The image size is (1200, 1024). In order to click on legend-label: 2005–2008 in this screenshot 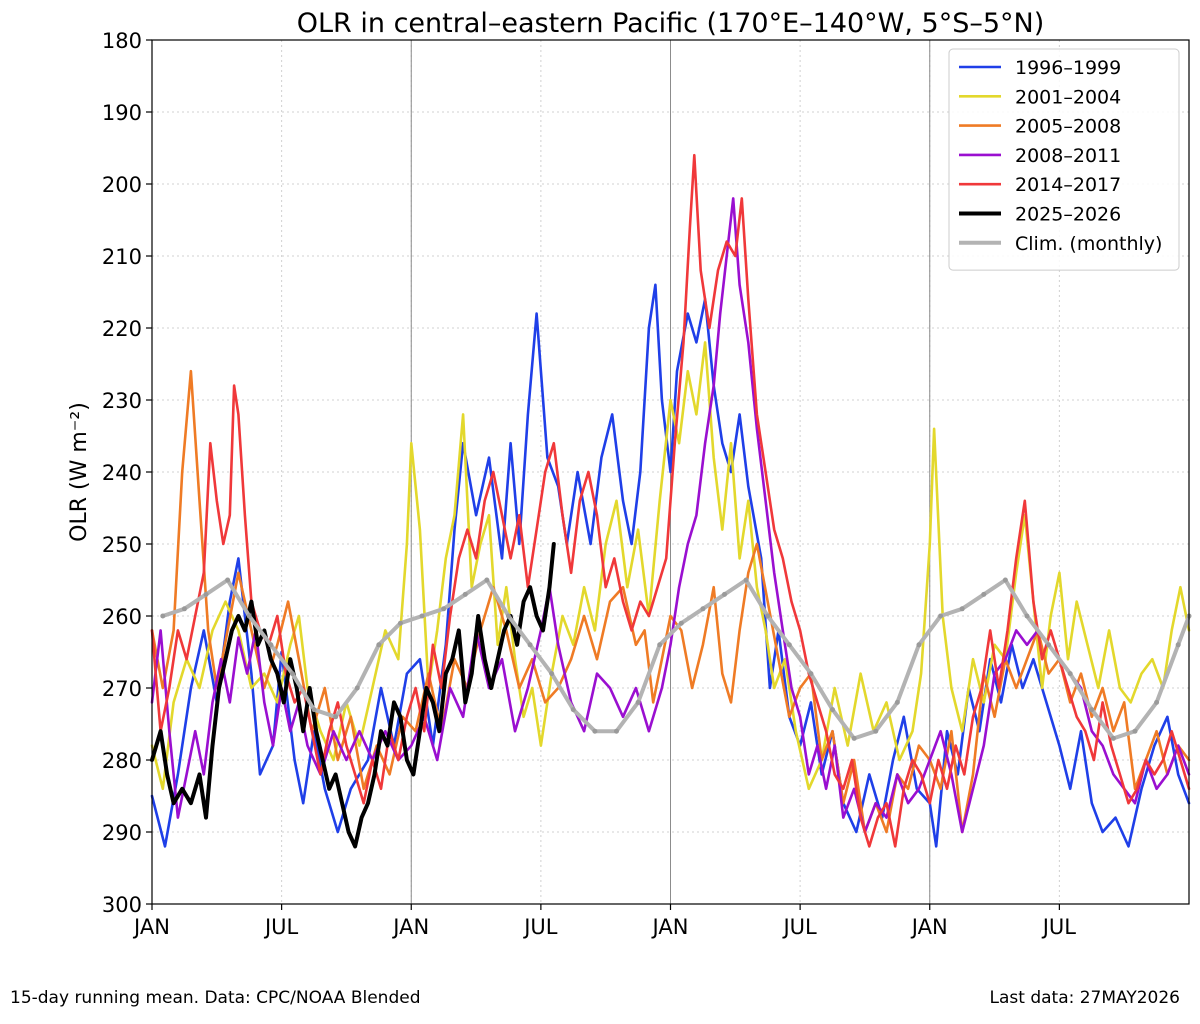, I will do `click(1068, 127)`.